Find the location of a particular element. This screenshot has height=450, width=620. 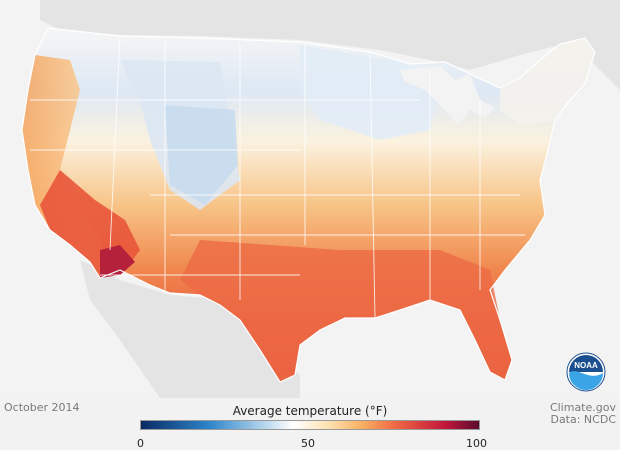

upper-midwest-region is located at coordinates (370, 92).